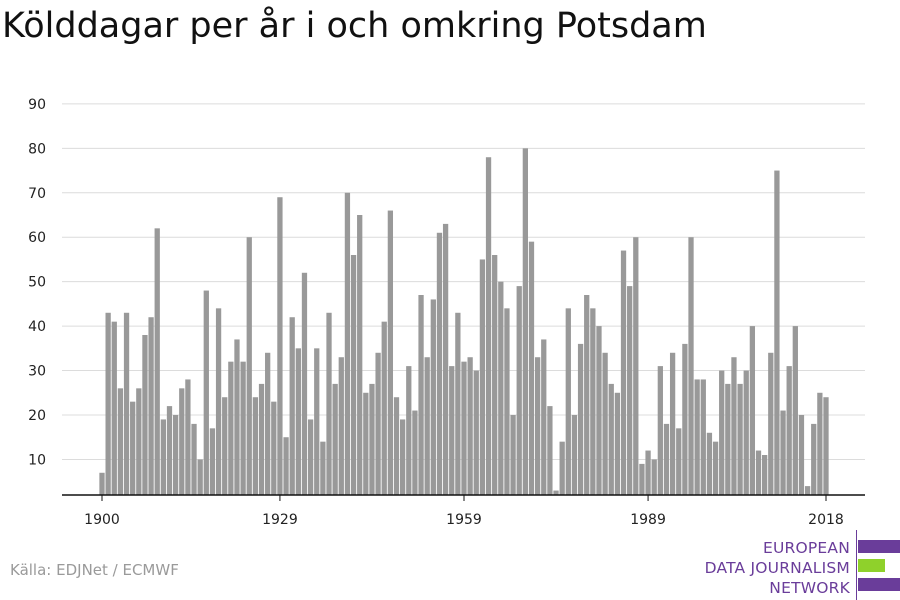 The image size is (900, 600). I want to click on y-tick-label: 70, so click(37, 194).